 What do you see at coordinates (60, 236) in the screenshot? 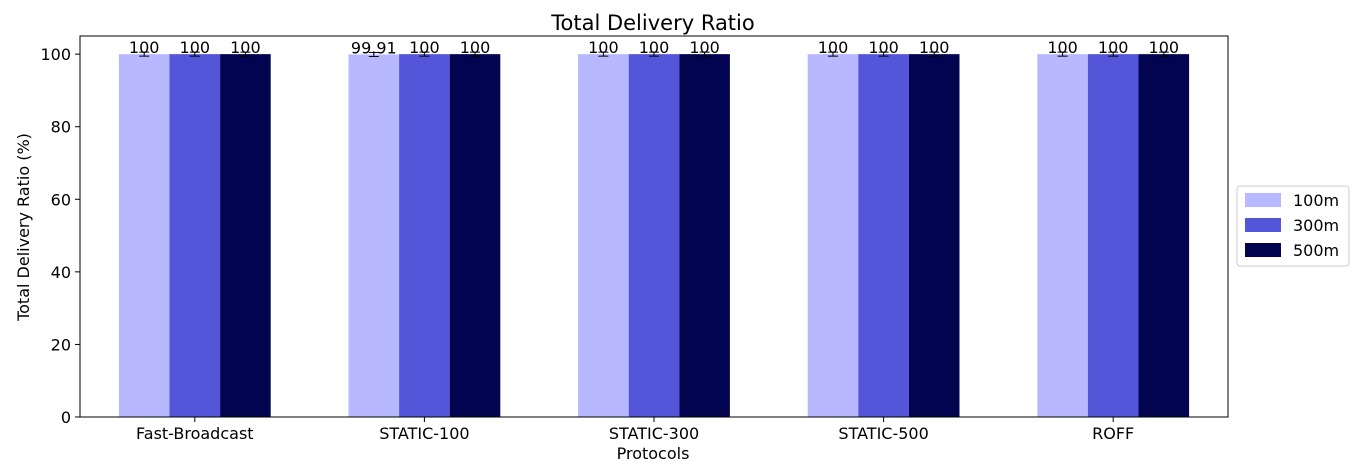
I see `y-axis: 0 20 40 60 80 100` at bounding box center [60, 236].